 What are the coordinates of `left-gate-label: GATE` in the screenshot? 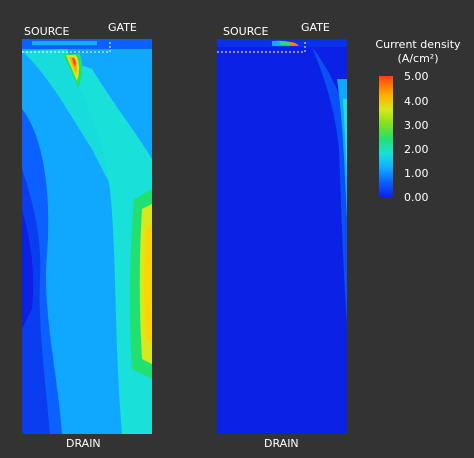 It's located at (122, 27).